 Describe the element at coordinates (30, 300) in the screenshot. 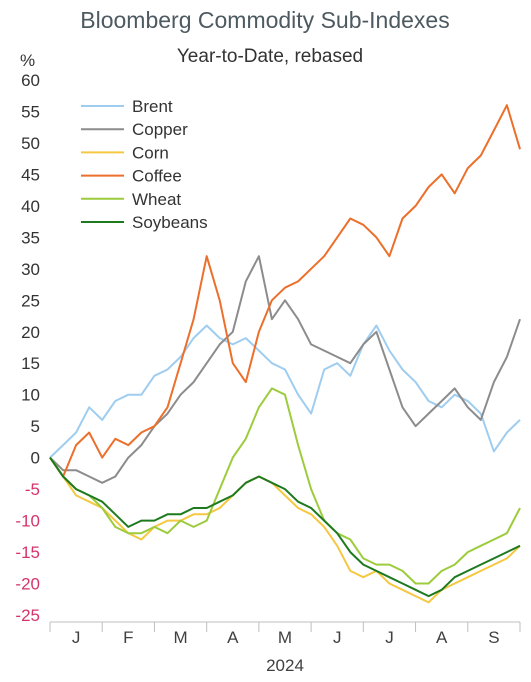

I see `y-tick-label: 25` at that location.